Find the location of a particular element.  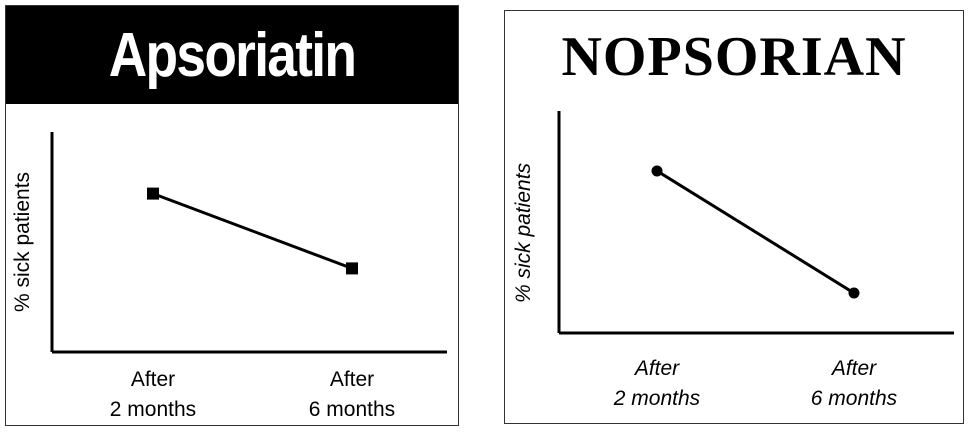

chart-title: Apsoriatin is located at coordinates (232, 55).